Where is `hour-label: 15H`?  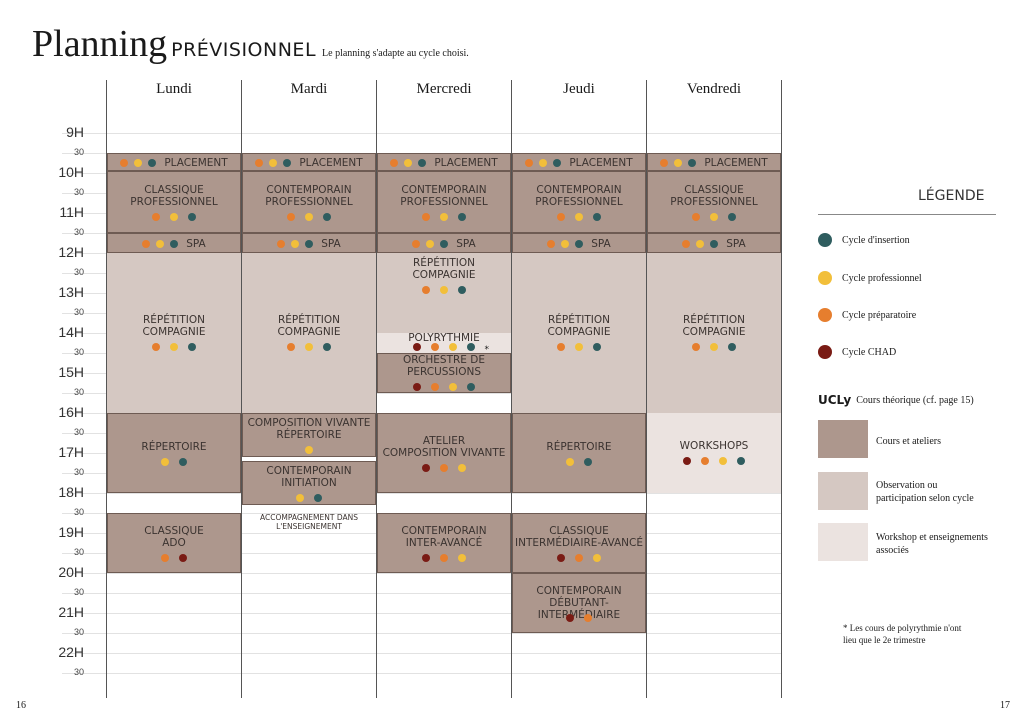
hour-label: 15H is located at coordinates (71, 372).